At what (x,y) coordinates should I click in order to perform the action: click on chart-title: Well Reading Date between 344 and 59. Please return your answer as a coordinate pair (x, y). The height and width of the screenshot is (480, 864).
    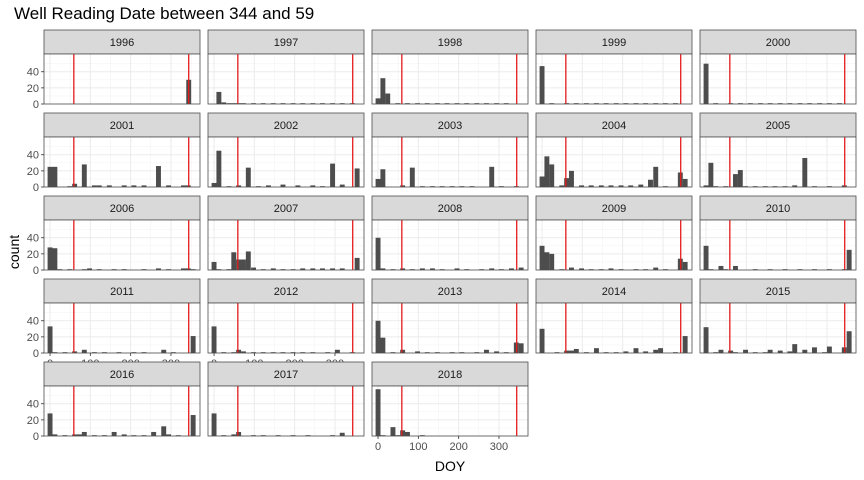
    Looking at the image, I should click on (164, 13).